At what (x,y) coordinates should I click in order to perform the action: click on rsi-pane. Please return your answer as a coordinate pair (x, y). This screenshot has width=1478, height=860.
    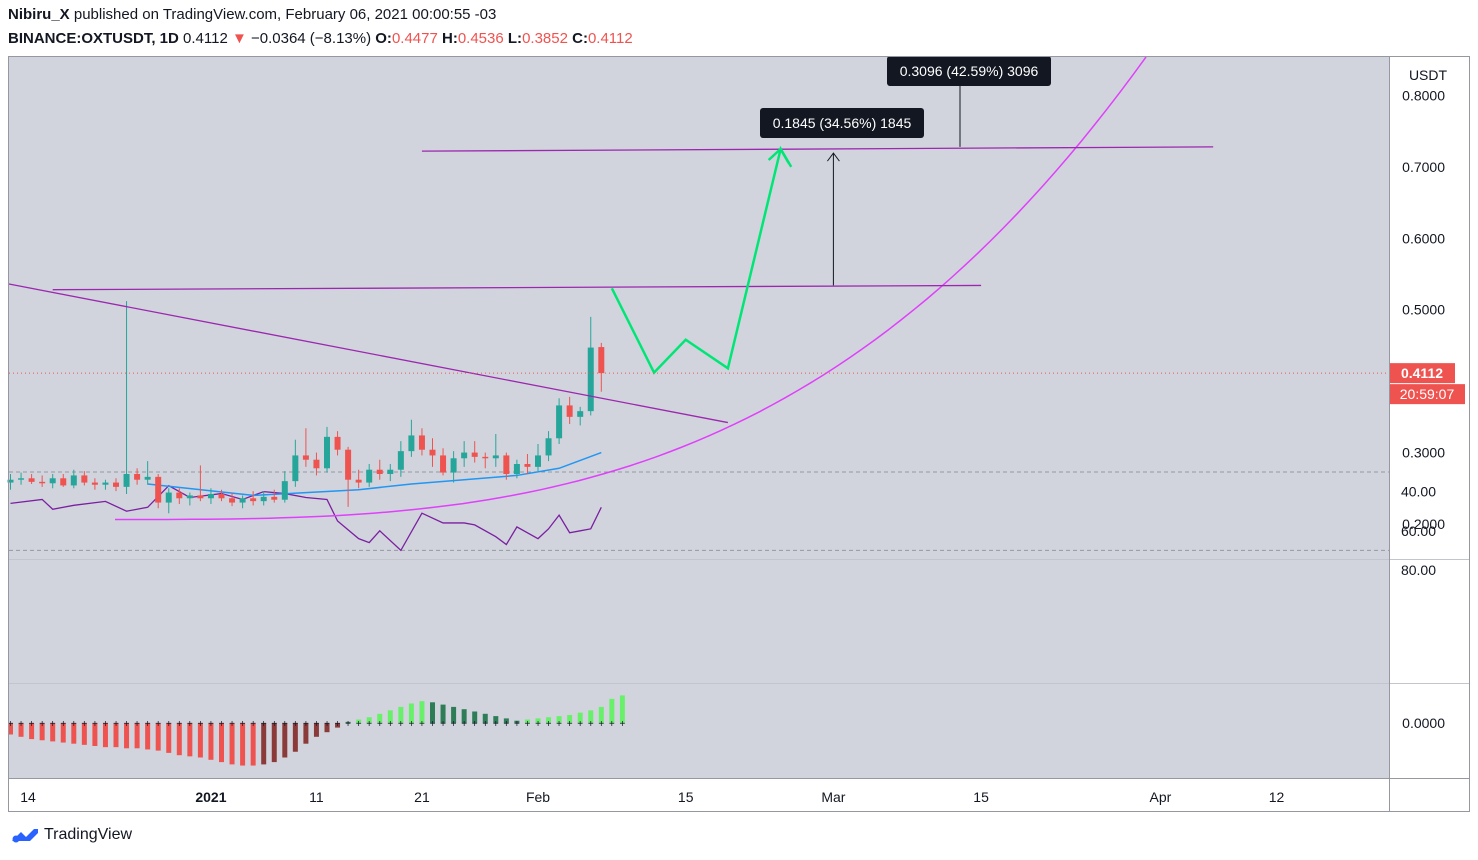
    Looking at the image, I should click on (699, 621).